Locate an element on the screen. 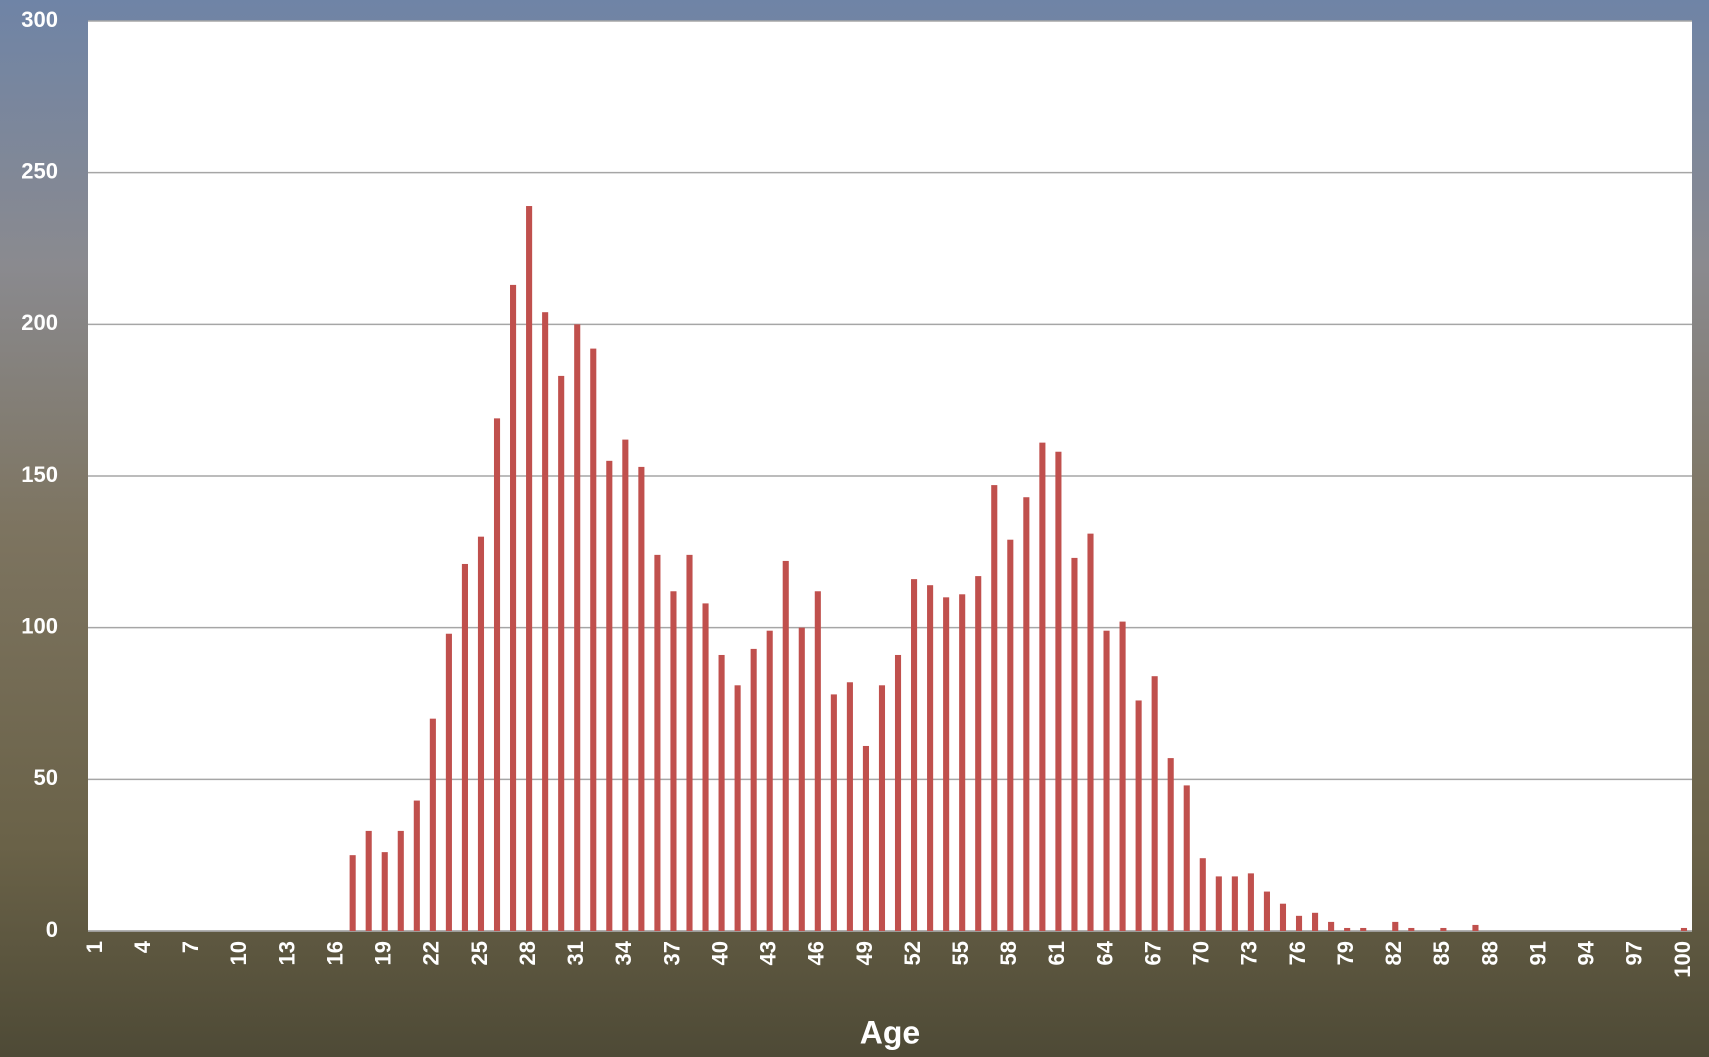 The image size is (1709, 1057). y-tick-label: 100 is located at coordinates (39, 625).